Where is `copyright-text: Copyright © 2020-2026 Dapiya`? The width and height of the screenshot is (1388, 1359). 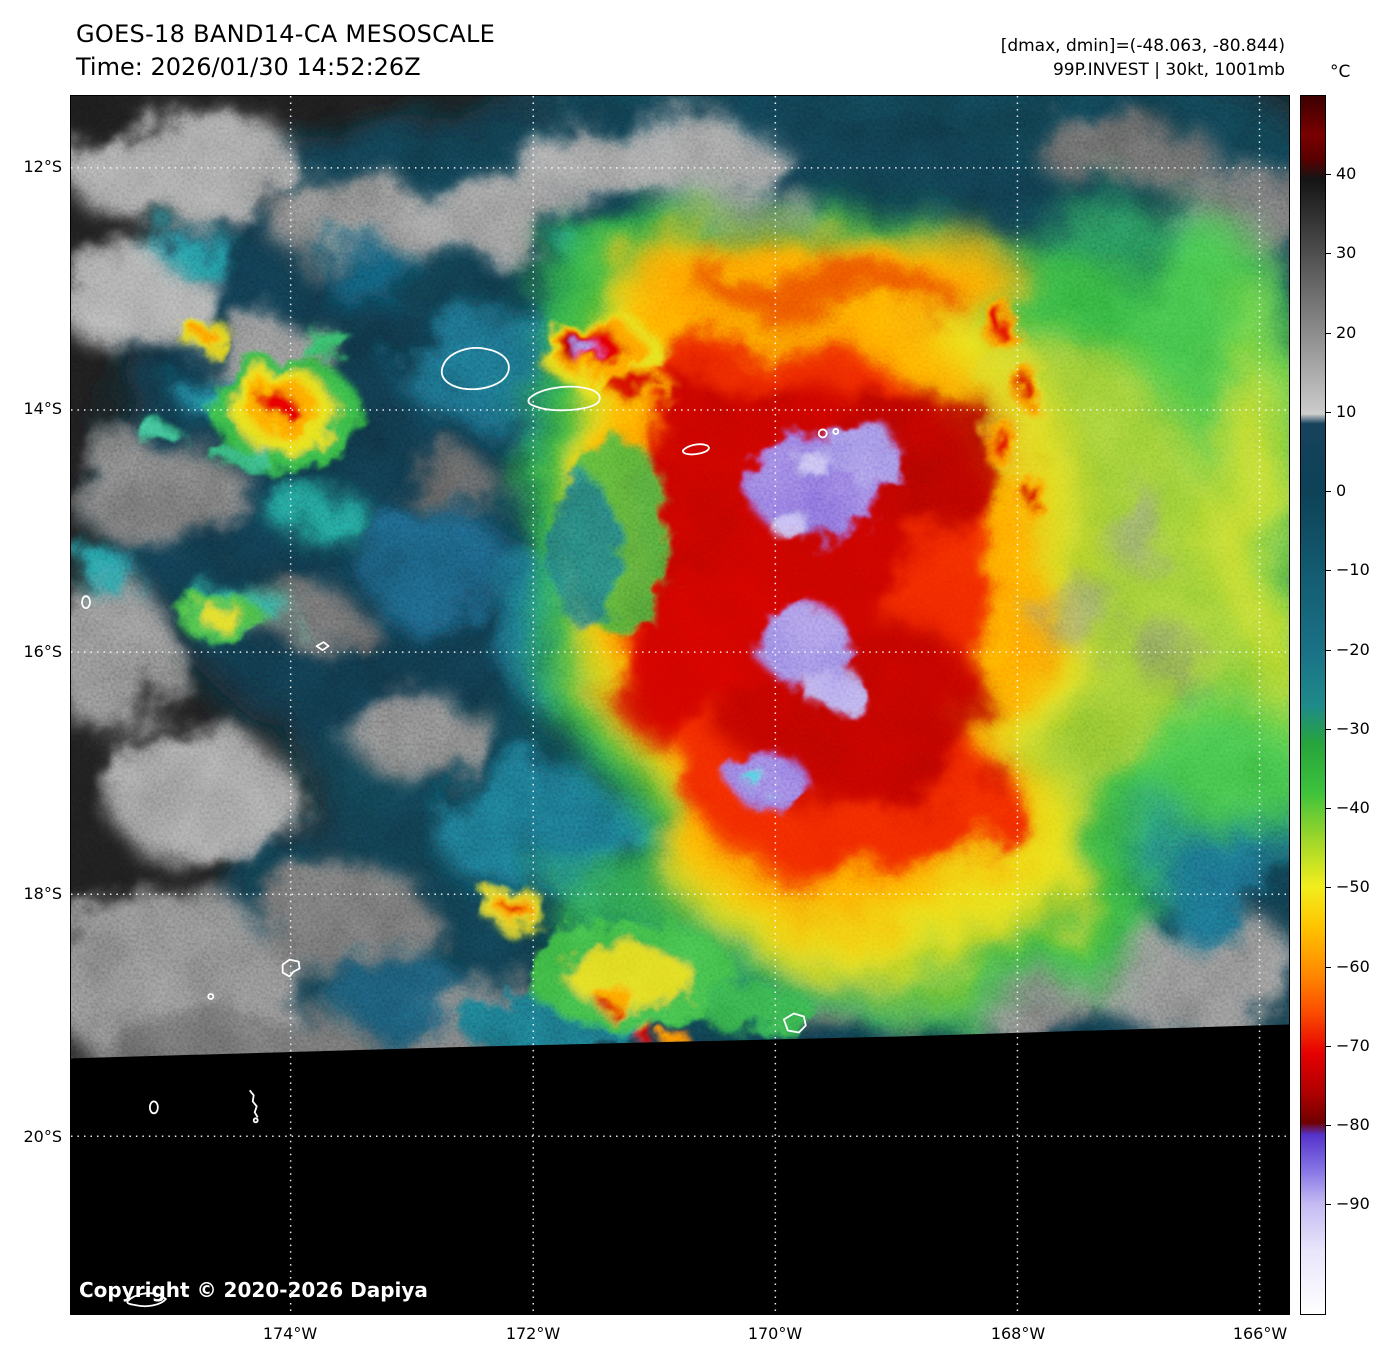
copyright-text: Copyright © 2020-2026 Dapiya is located at coordinates (253, 1290).